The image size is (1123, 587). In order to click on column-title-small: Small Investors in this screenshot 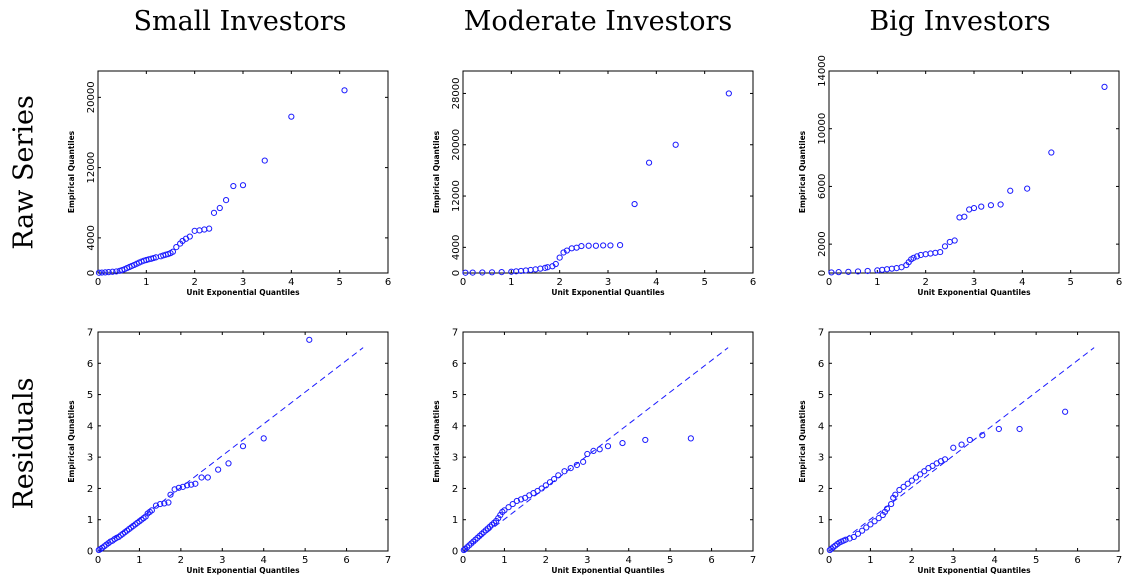, I will do `click(240, 21)`.